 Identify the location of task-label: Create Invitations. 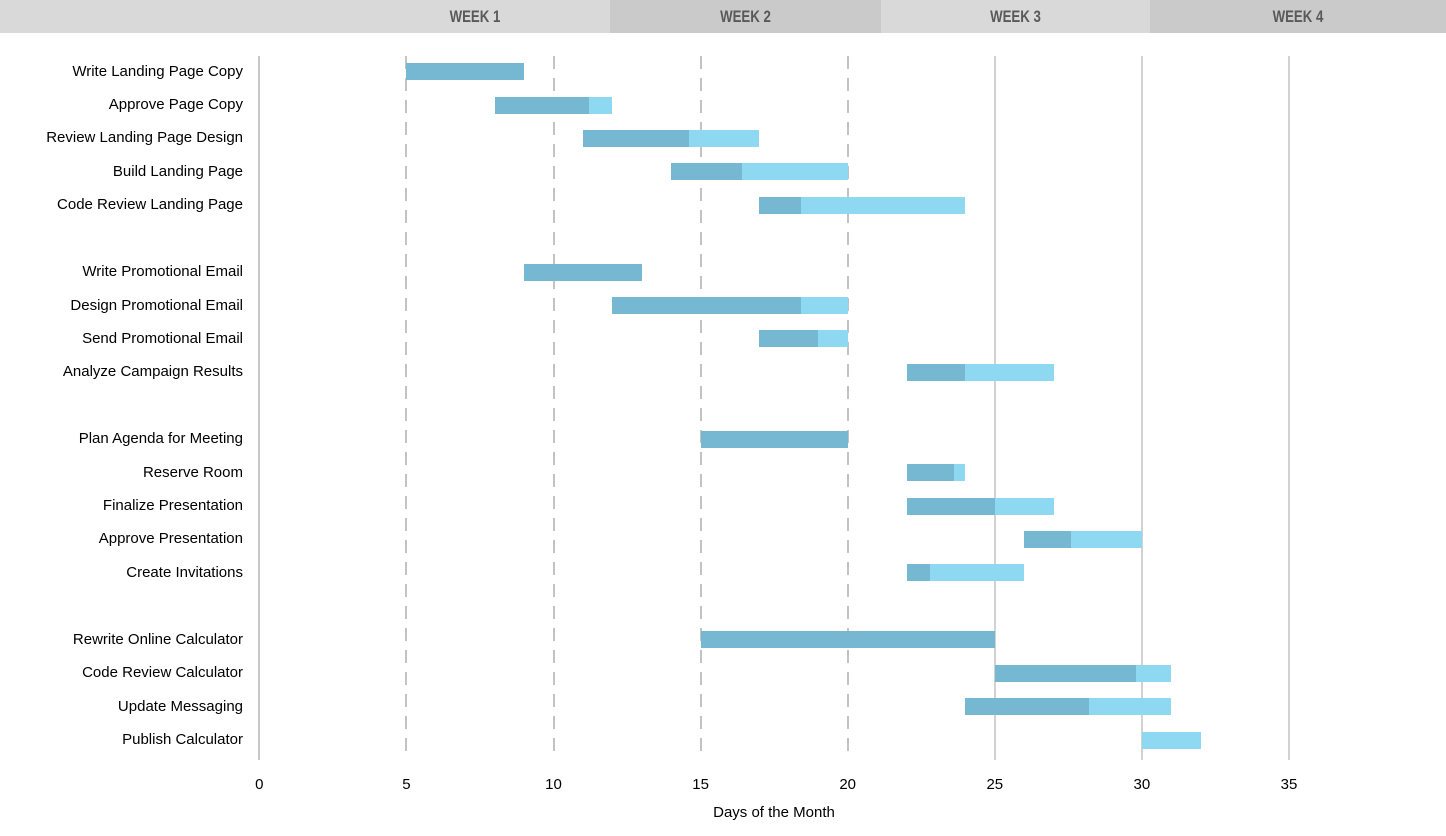
(184, 572).